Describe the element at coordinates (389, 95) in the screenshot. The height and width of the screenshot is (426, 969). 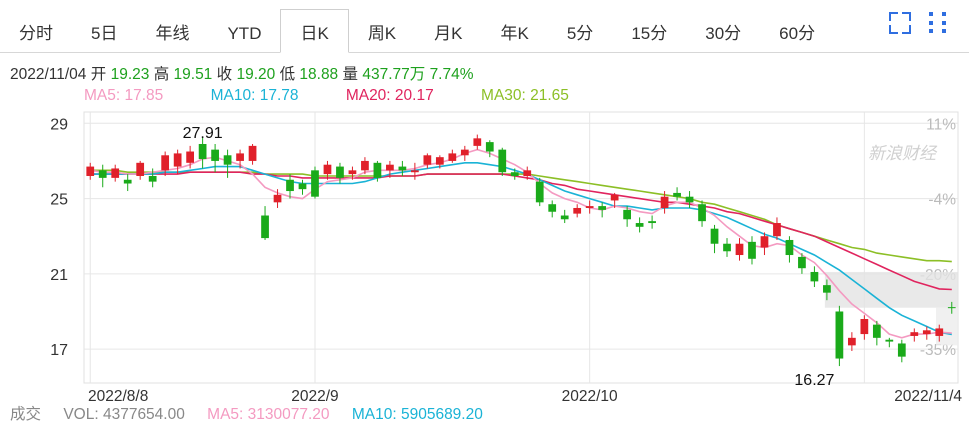
I see `ma20-legend: MA20: 20.17` at that location.